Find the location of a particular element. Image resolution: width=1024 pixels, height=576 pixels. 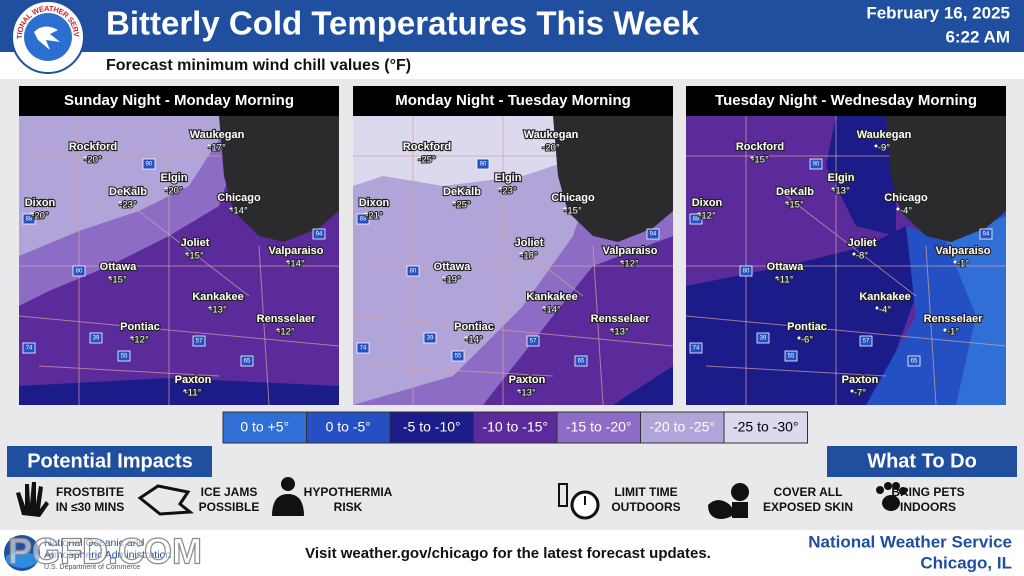

legend-label: -20 to -25° is located at coordinates (682, 427).